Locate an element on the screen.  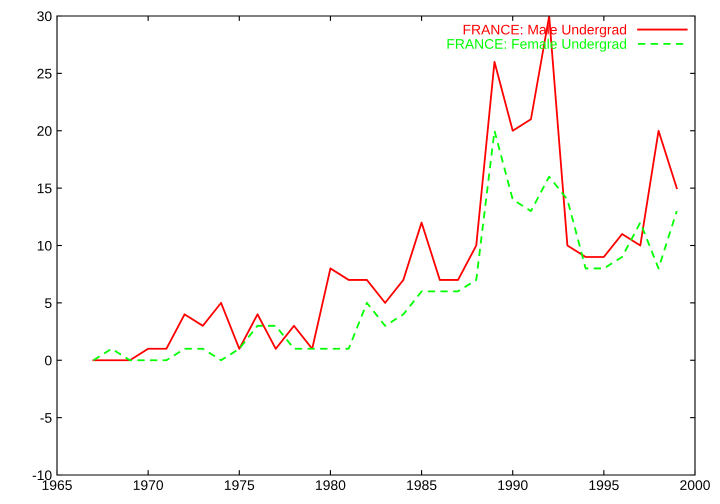
x-tick-label: 1975 is located at coordinates (239, 485).